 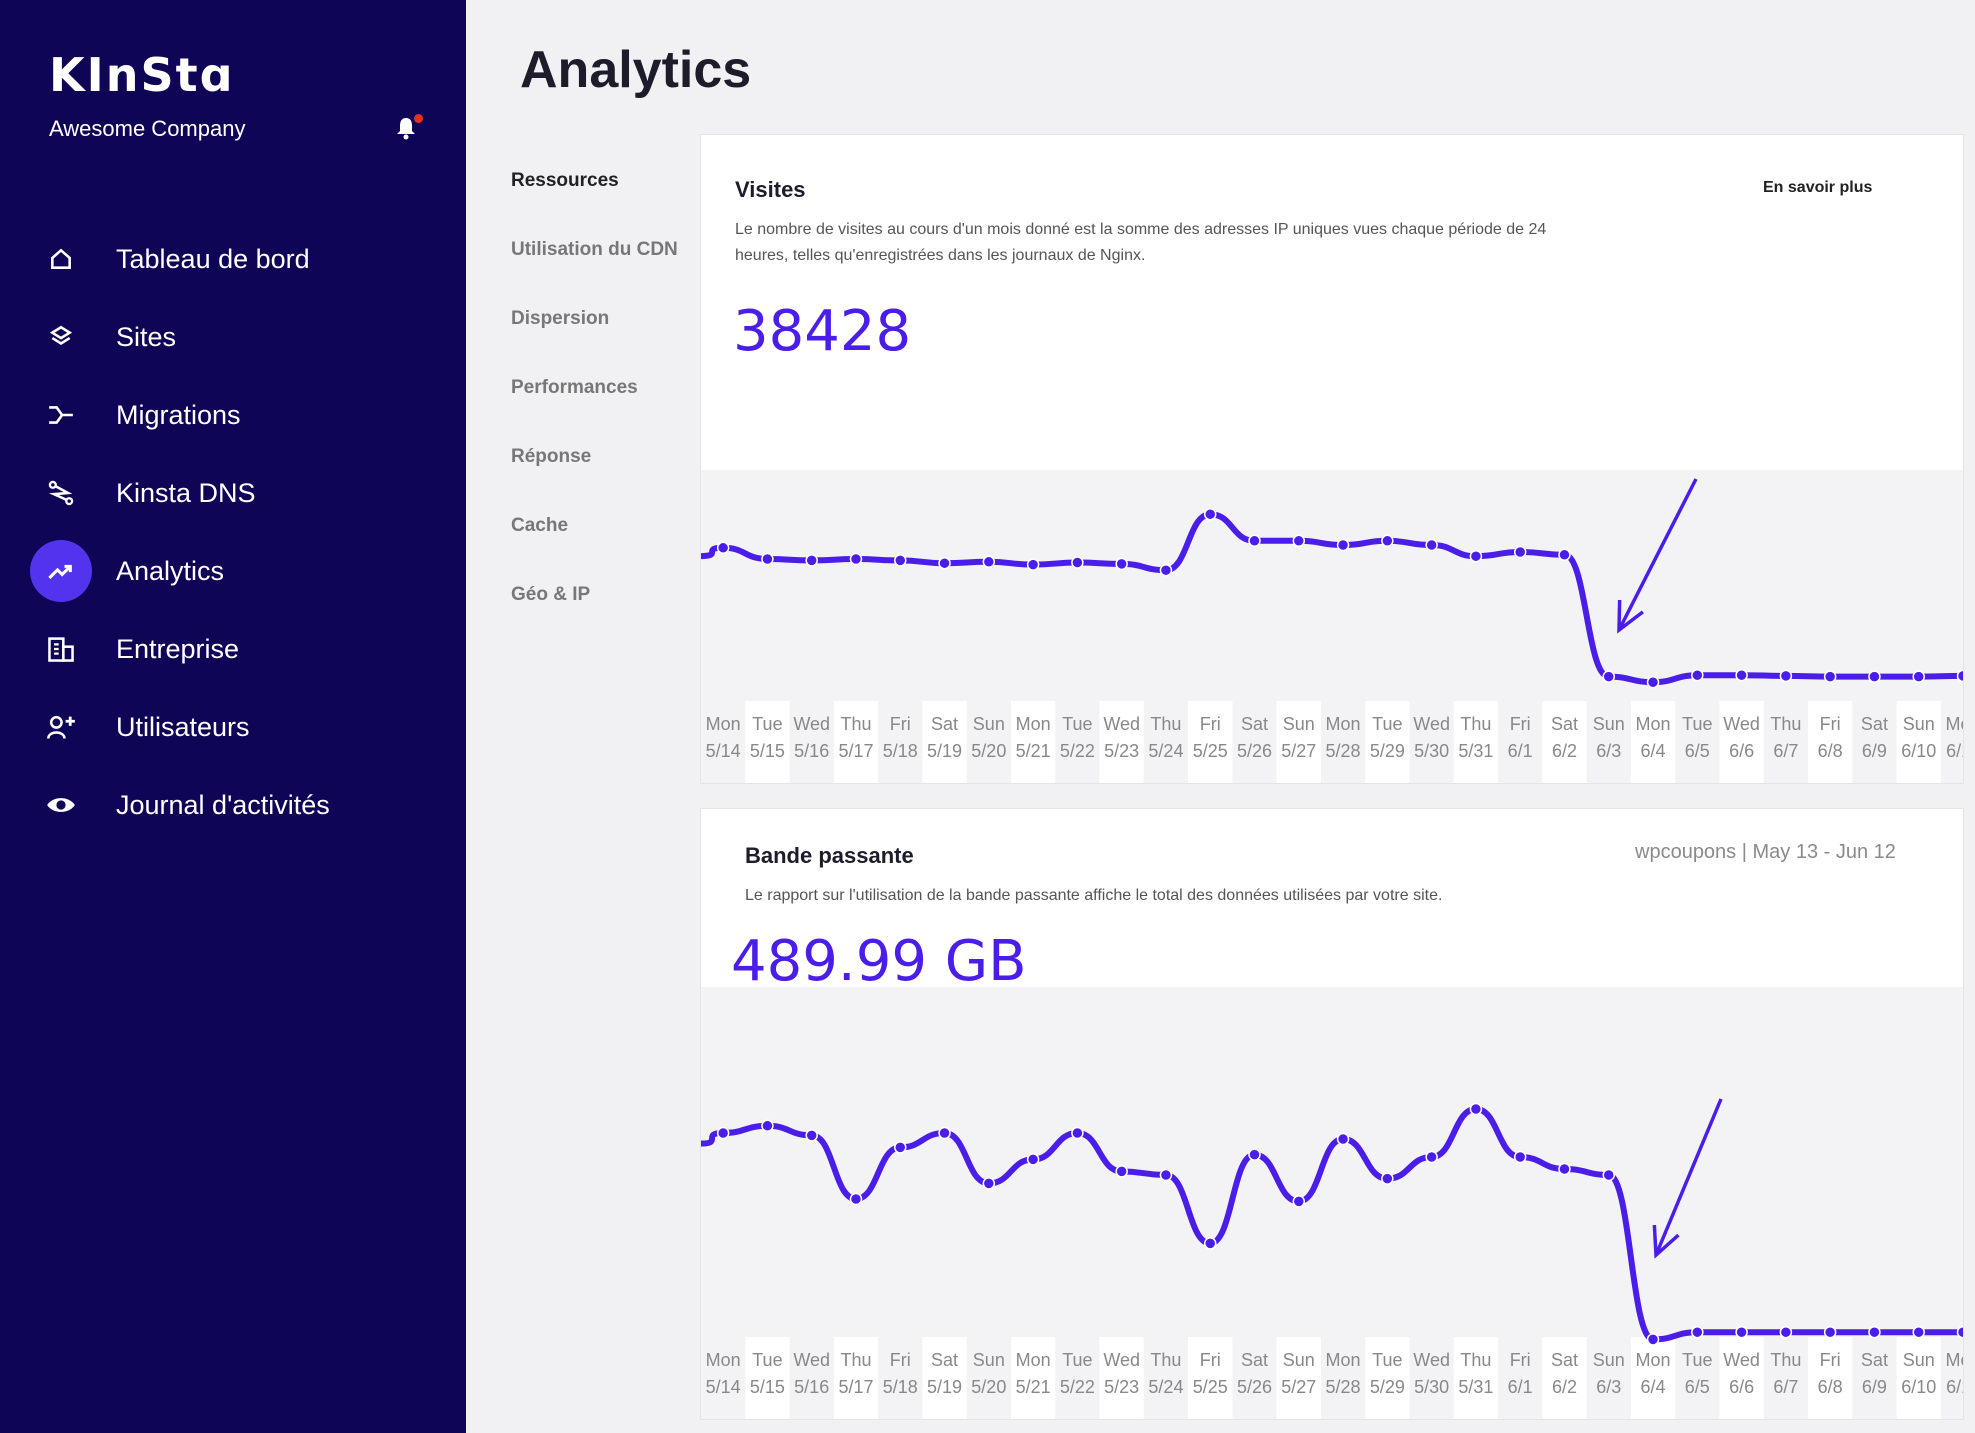 What do you see at coordinates (1874, 1360) in the screenshot?
I see `x-tick-day: Sat` at bounding box center [1874, 1360].